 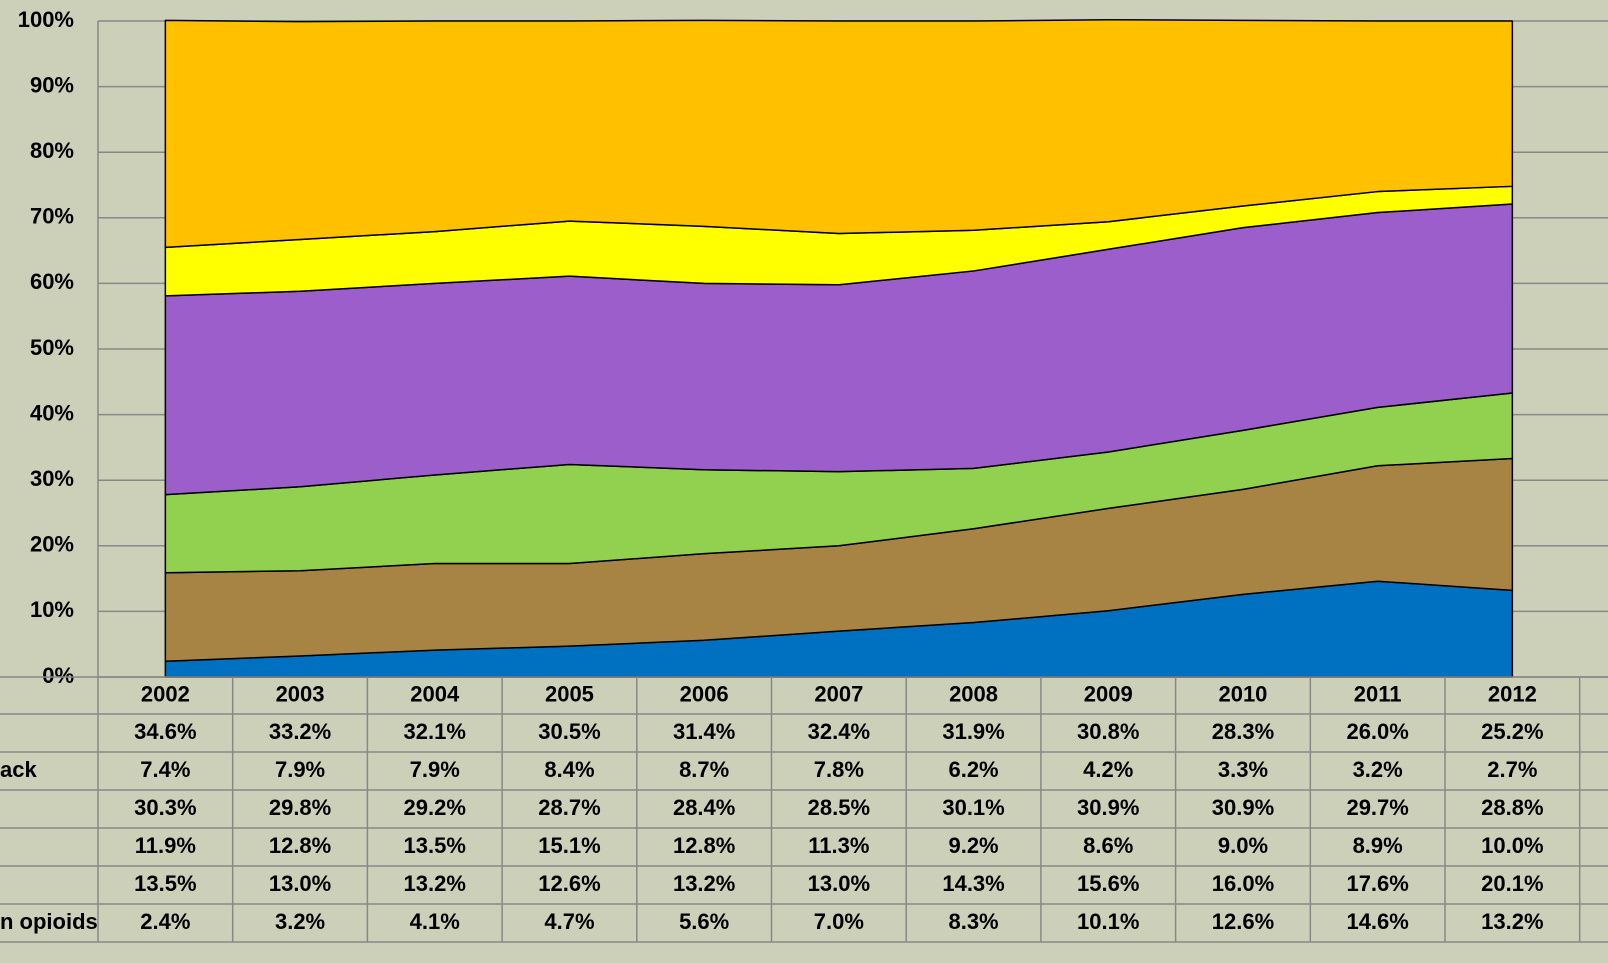 What do you see at coordinates (165, 731) in the screenshot?
I see `table-cell: 34.6%` at bounding box center [165, 731].